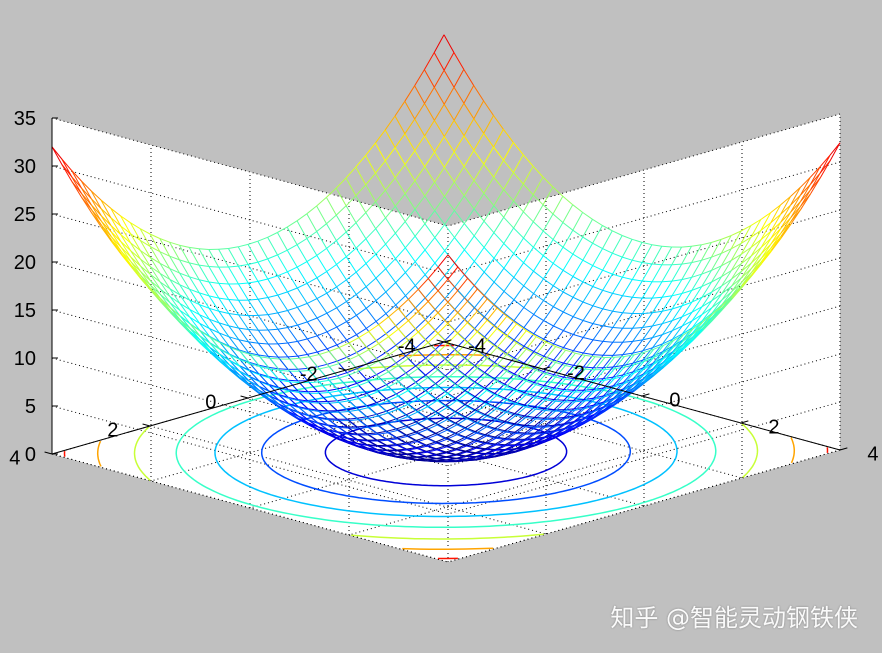 Image resolution: width=882 pixels, height=653 pixels. Describe the element at coordinates (444, 367) in the screenshot. I see `contour-line` at that location.